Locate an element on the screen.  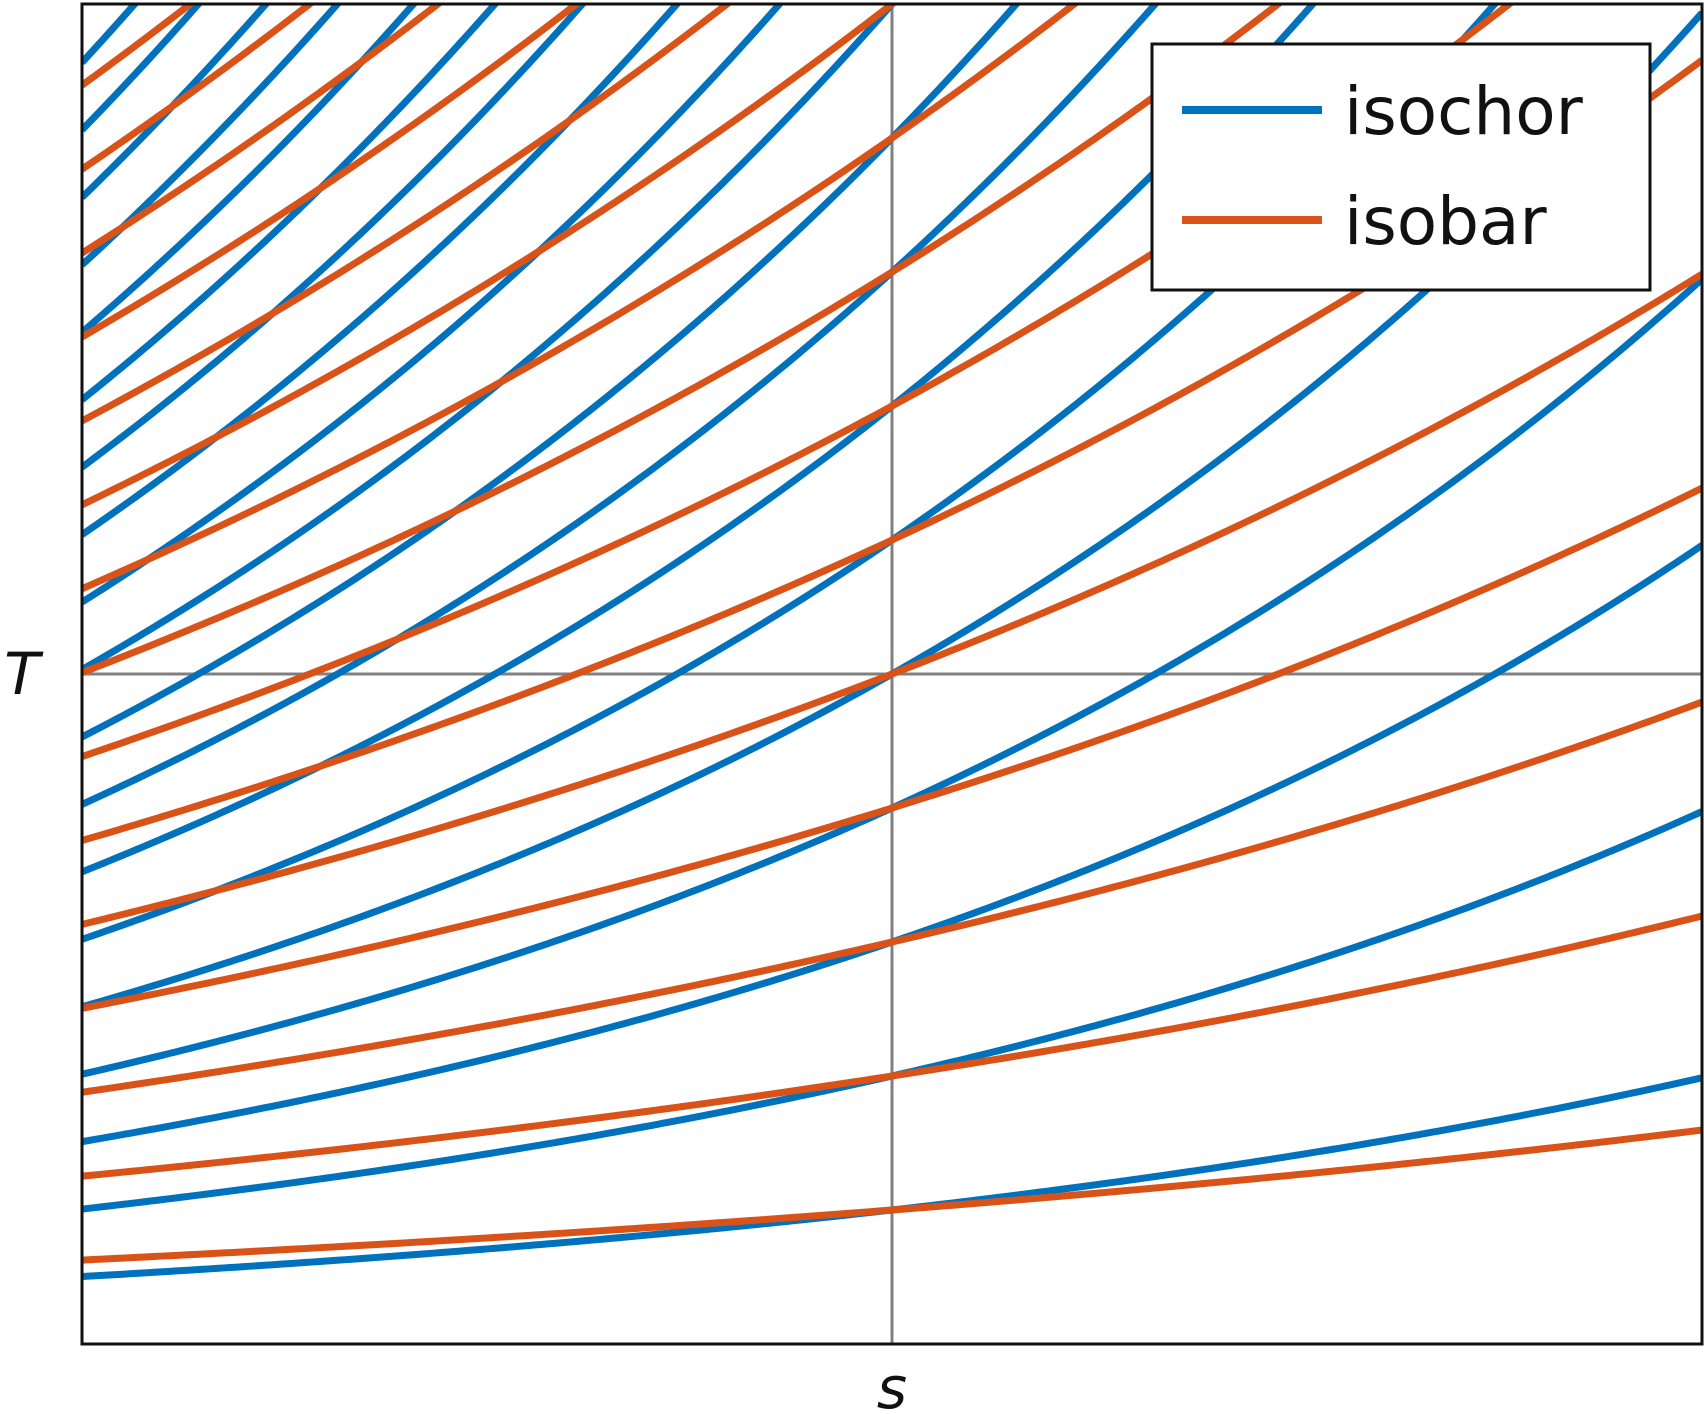
legend-label-isochor: isochor is located at coordinates (1464, 111).